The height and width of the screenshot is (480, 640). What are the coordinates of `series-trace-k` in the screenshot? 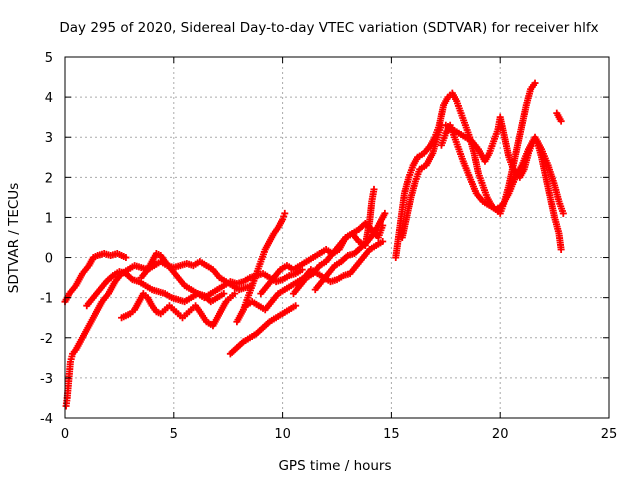 It's located at (350, 251).